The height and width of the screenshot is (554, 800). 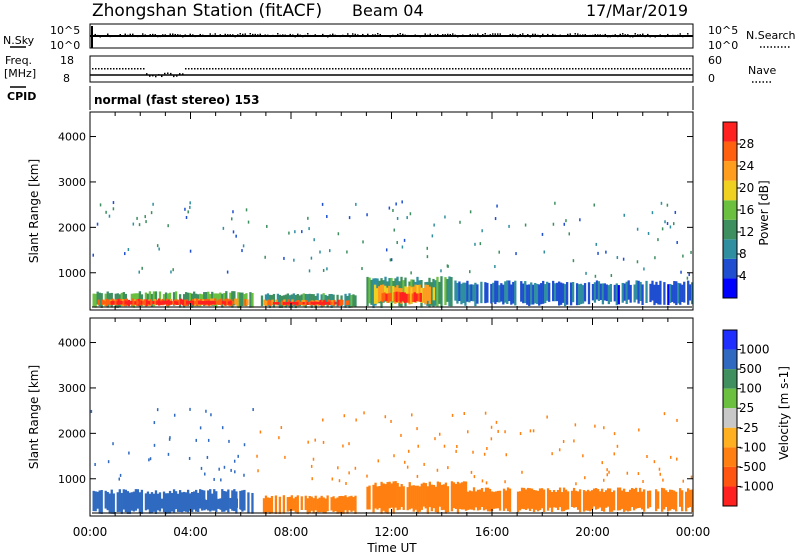 I want to click on power-colorbar: 4 8 12 16 20 24 28, so click(x=738, y=210).